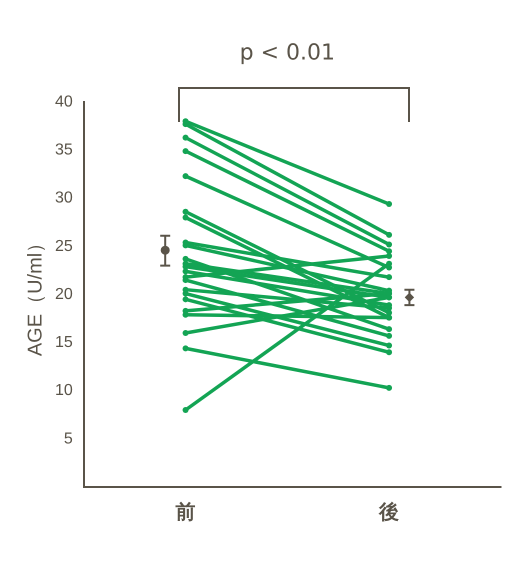  I want to click on x-tick-label: 前, so click(185, 513).